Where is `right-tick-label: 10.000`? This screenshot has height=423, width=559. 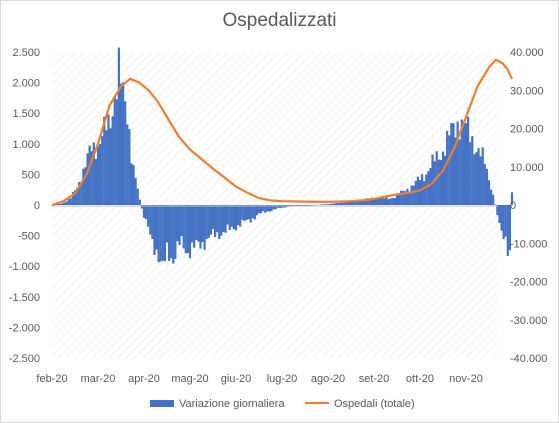 right-tick-label: 10.000 is located at coordinates (527, 168).